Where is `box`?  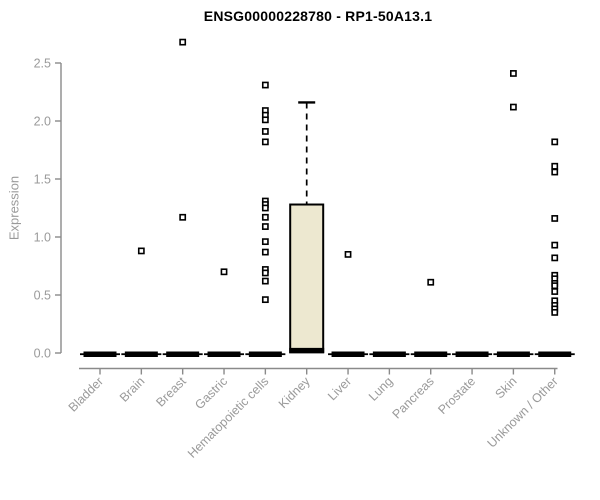
box is located at coordinates (307, 278).